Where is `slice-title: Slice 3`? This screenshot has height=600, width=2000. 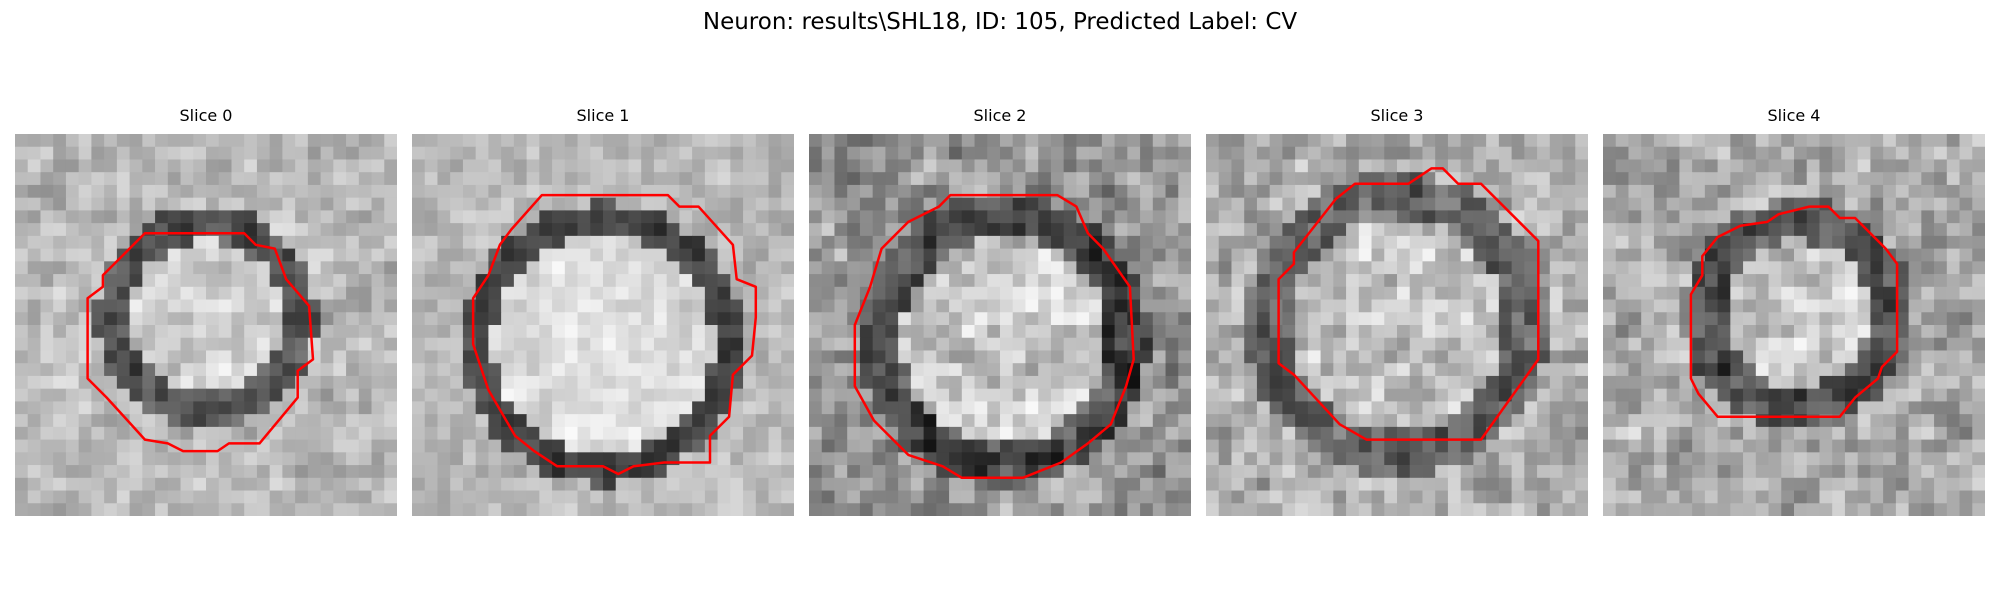 slice-title: Slice 3 is located at coordinates (1397, 115).